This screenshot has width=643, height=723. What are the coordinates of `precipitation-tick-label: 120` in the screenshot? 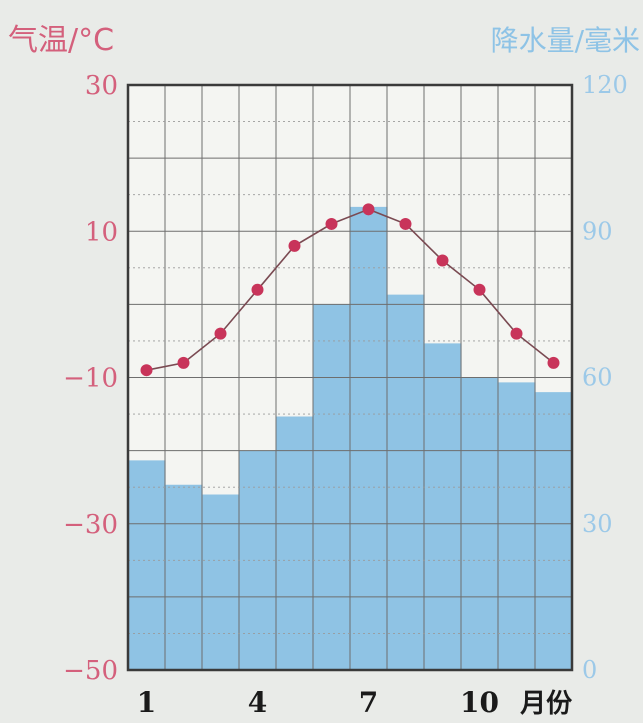 It's located at (605, 85).